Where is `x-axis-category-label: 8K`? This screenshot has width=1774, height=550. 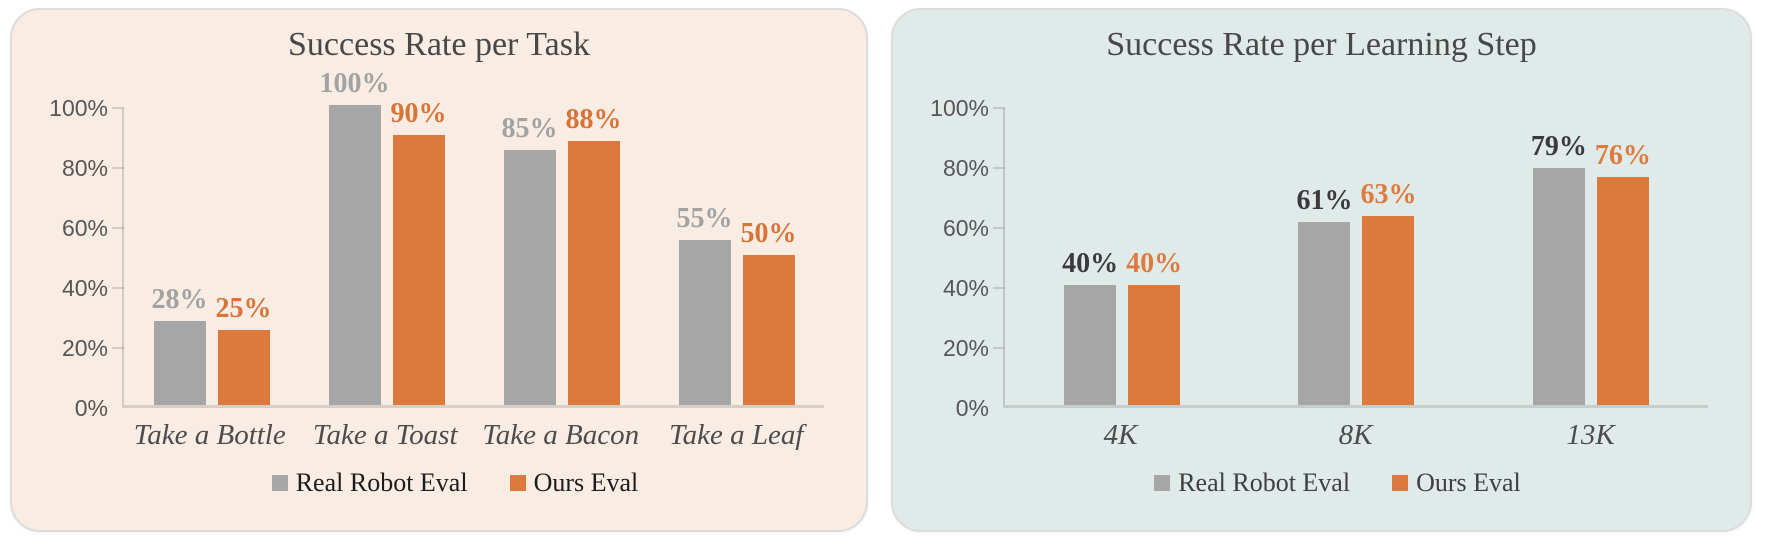 x-axis-category-label: 8K is located at coordinates (1355, 435).